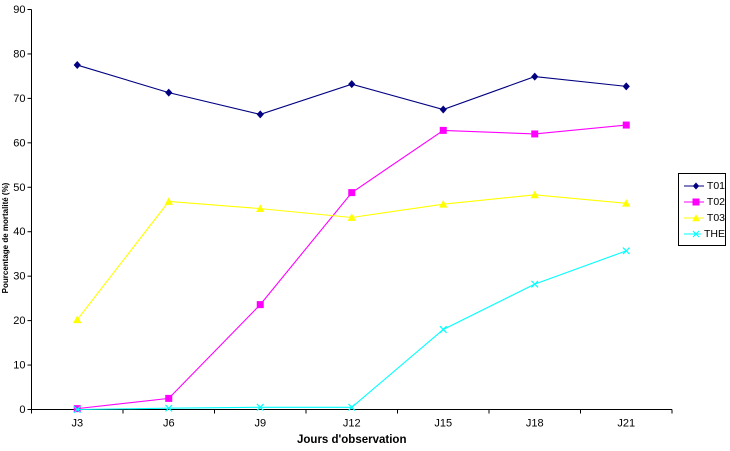 This screenshot has height=451, width=730. What do you see at coordinates (169, 398) in the screenshot?
I see `marker-T02-J6` at bounding box center [169, 398].